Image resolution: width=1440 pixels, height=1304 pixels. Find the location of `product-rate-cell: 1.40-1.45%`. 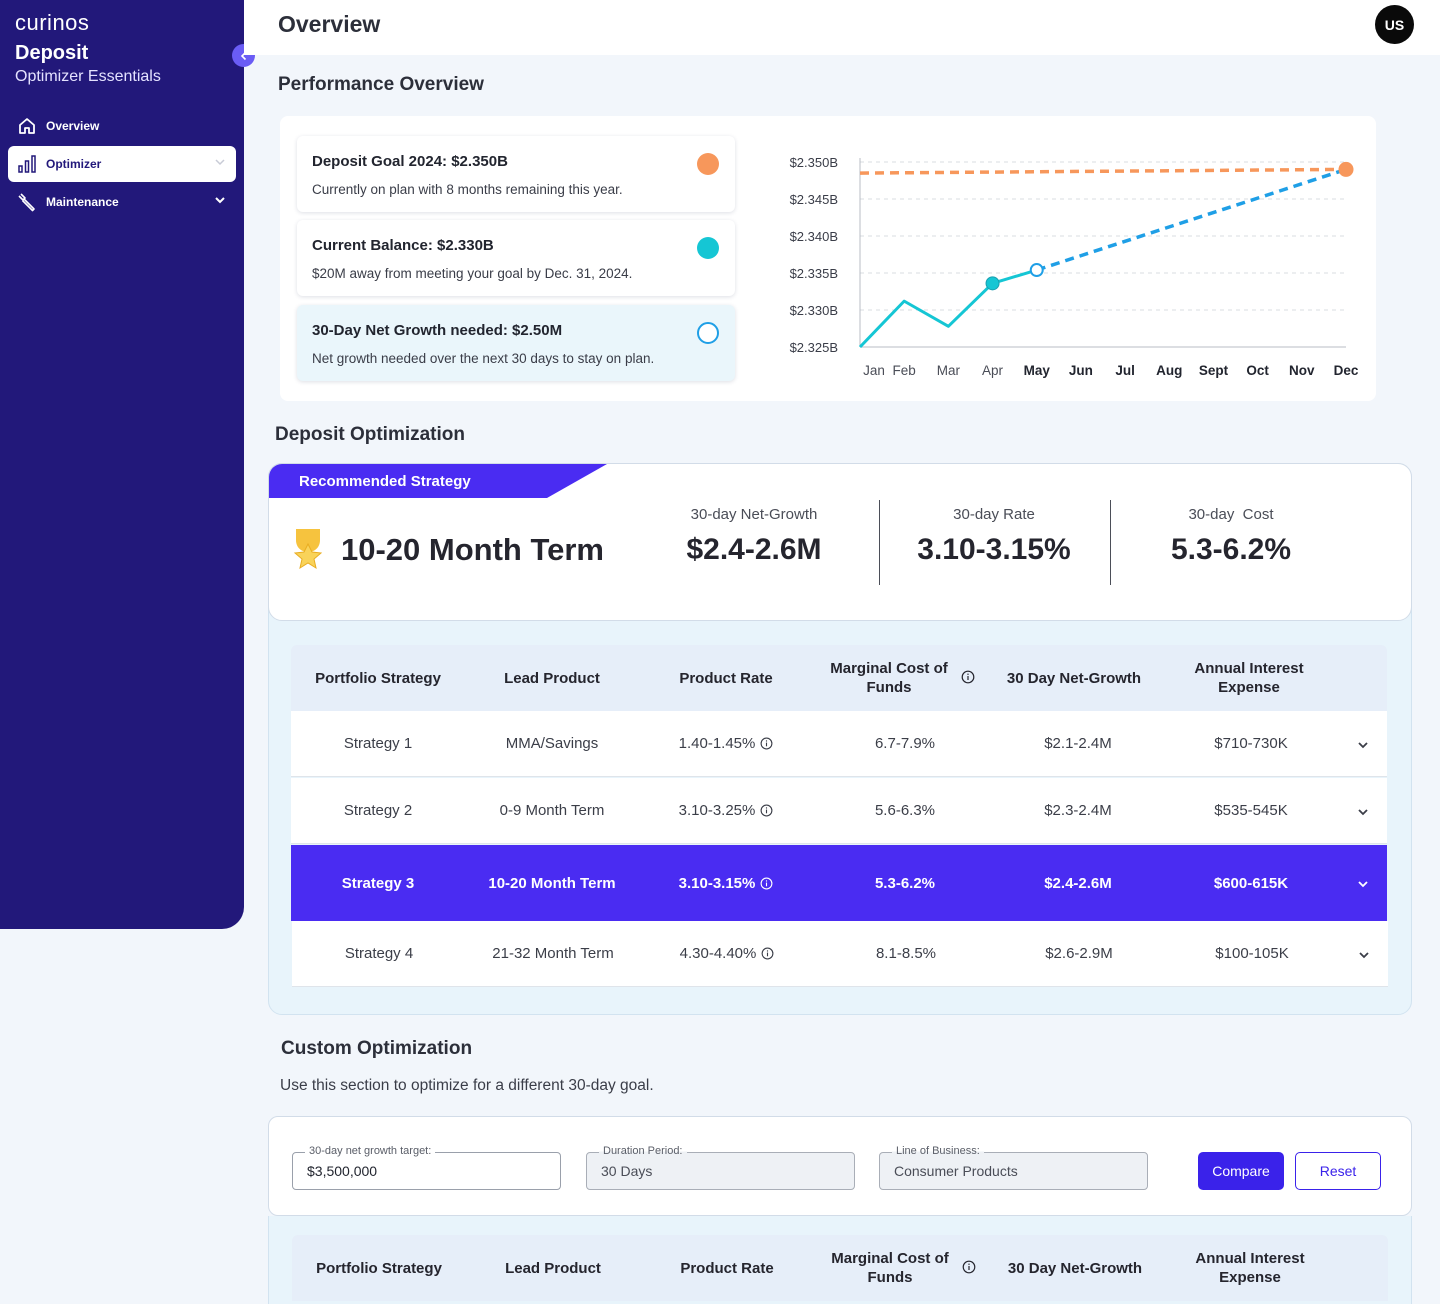

product-rate-cell: 1.40-1.45% is located at coordinates (726, 743).